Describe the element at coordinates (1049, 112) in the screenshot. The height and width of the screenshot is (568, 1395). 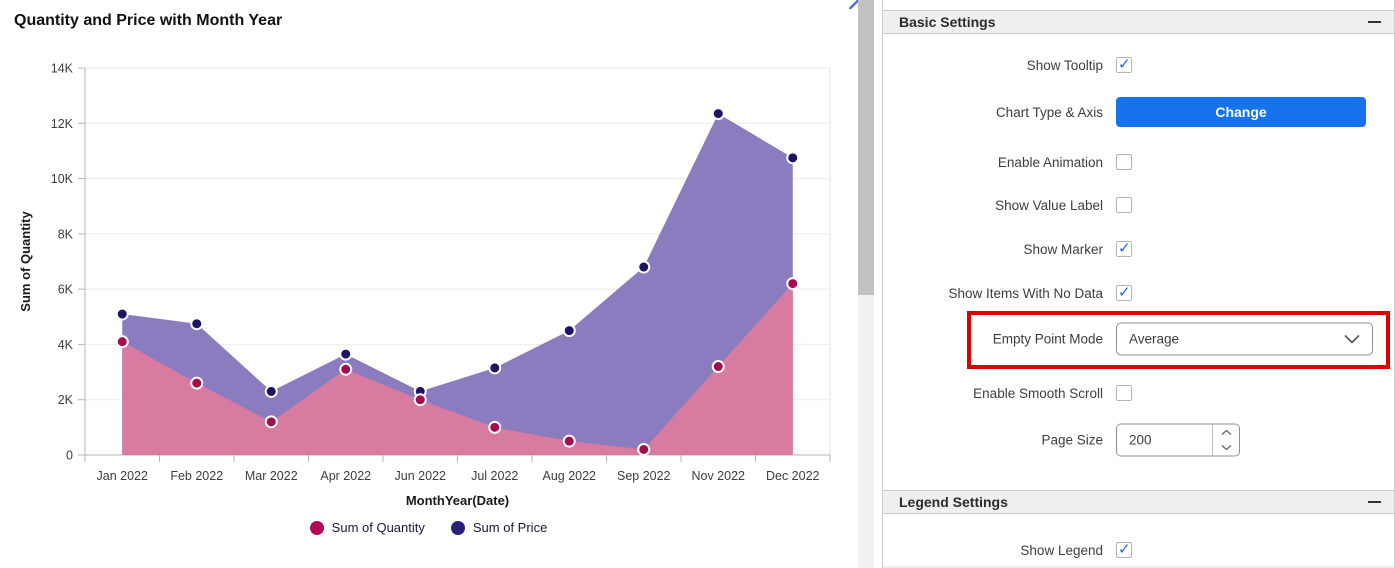
I see `chart-type-axis-label: Chart Type & Axis` at that location.